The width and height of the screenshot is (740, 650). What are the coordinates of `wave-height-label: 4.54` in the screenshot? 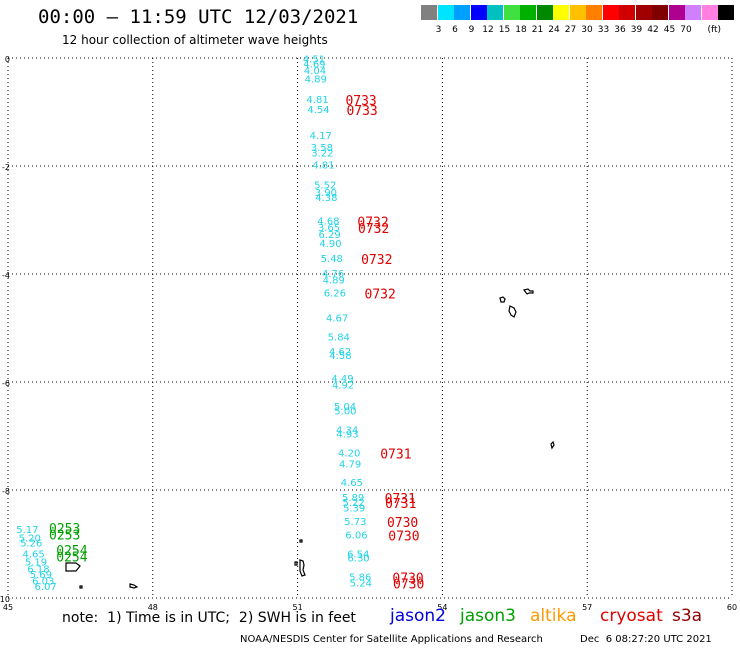 It's located at (318, 110).